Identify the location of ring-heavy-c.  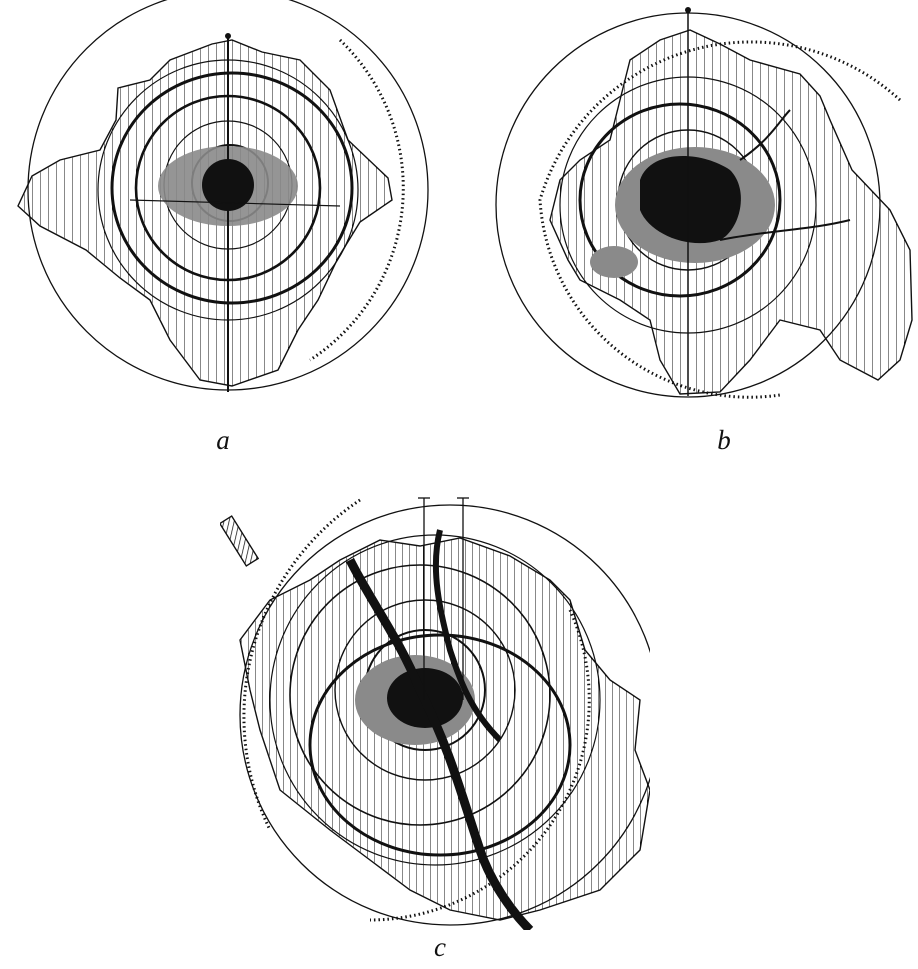
(440, 745).